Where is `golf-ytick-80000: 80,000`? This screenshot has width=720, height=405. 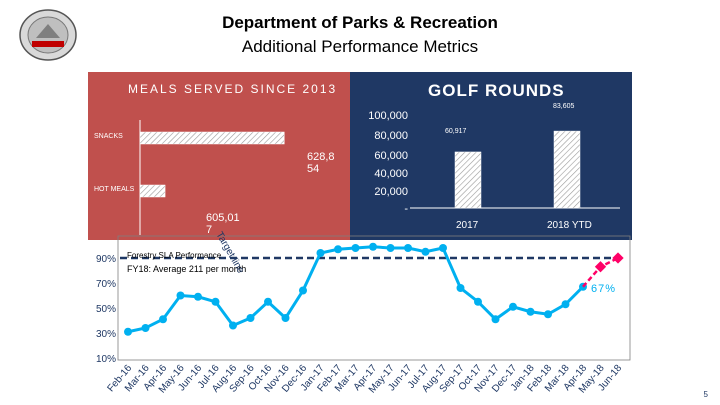
golf-ytick-80000: 80,000 is located at coordinates (391, 136).